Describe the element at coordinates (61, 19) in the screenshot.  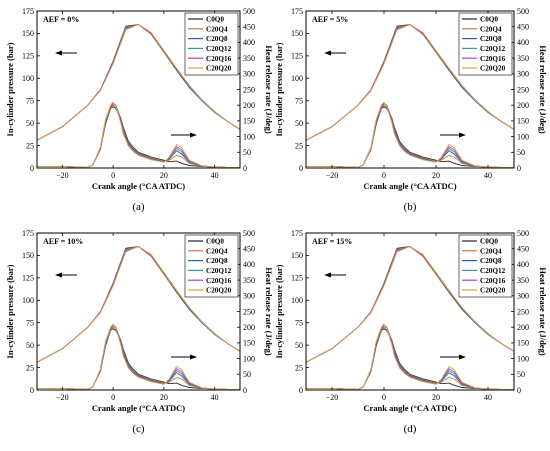
I see `aef-annotation: AEF = 0%` at that location.